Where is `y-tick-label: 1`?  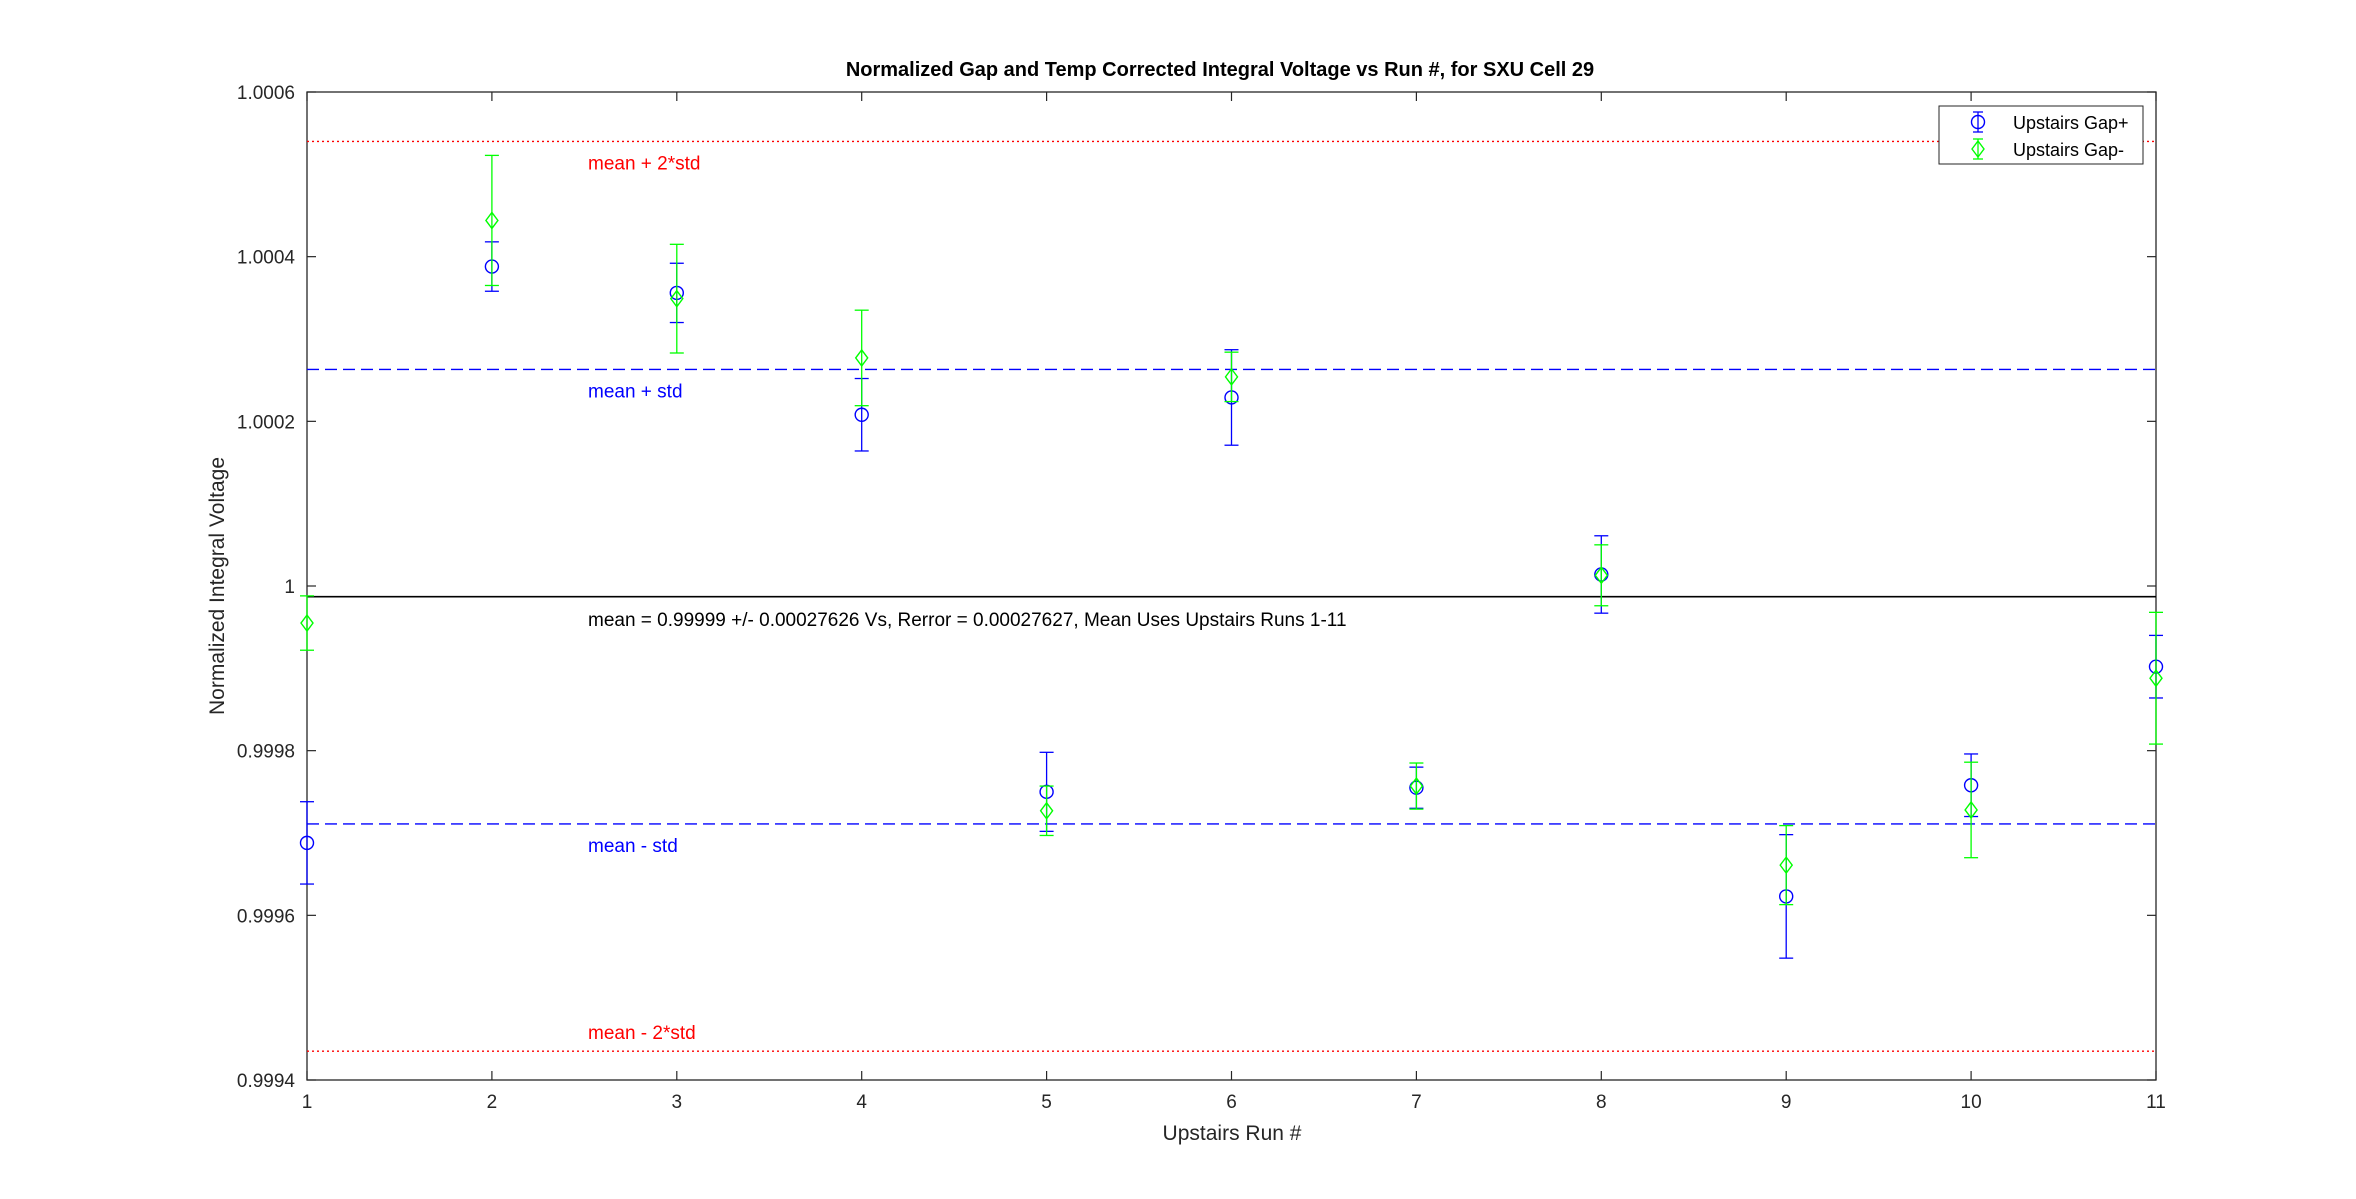
y-tick-label: 1 is located at coordinates (289, 587).